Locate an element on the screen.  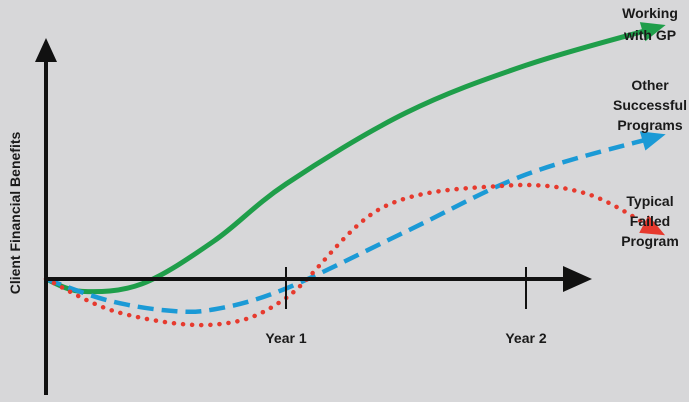
series-2-arrowhead is located at coordinates (652, 225).